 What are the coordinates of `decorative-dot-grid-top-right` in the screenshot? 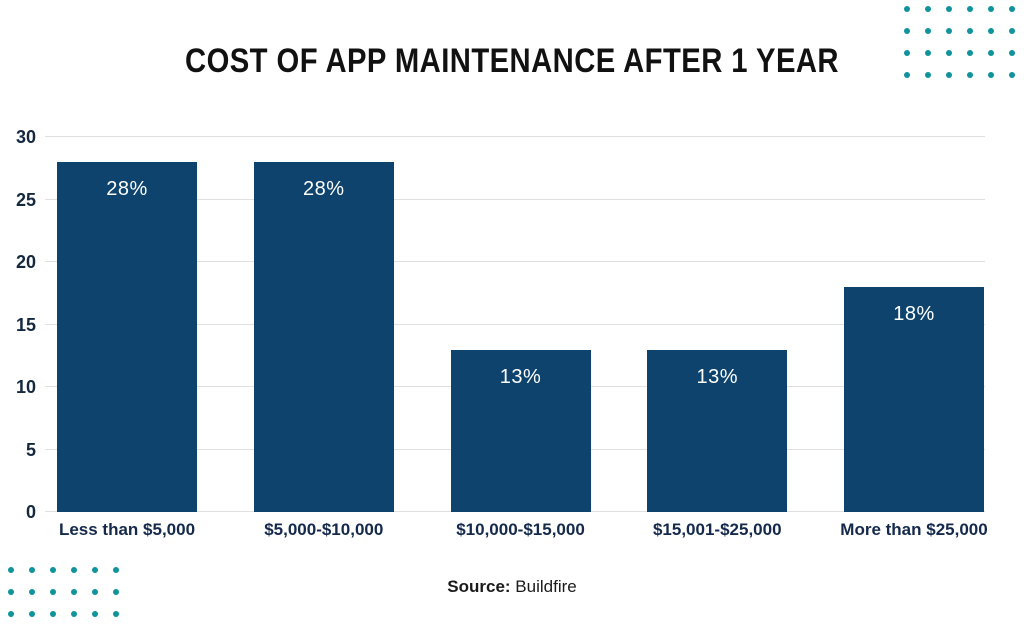 It's located at (959, 42).